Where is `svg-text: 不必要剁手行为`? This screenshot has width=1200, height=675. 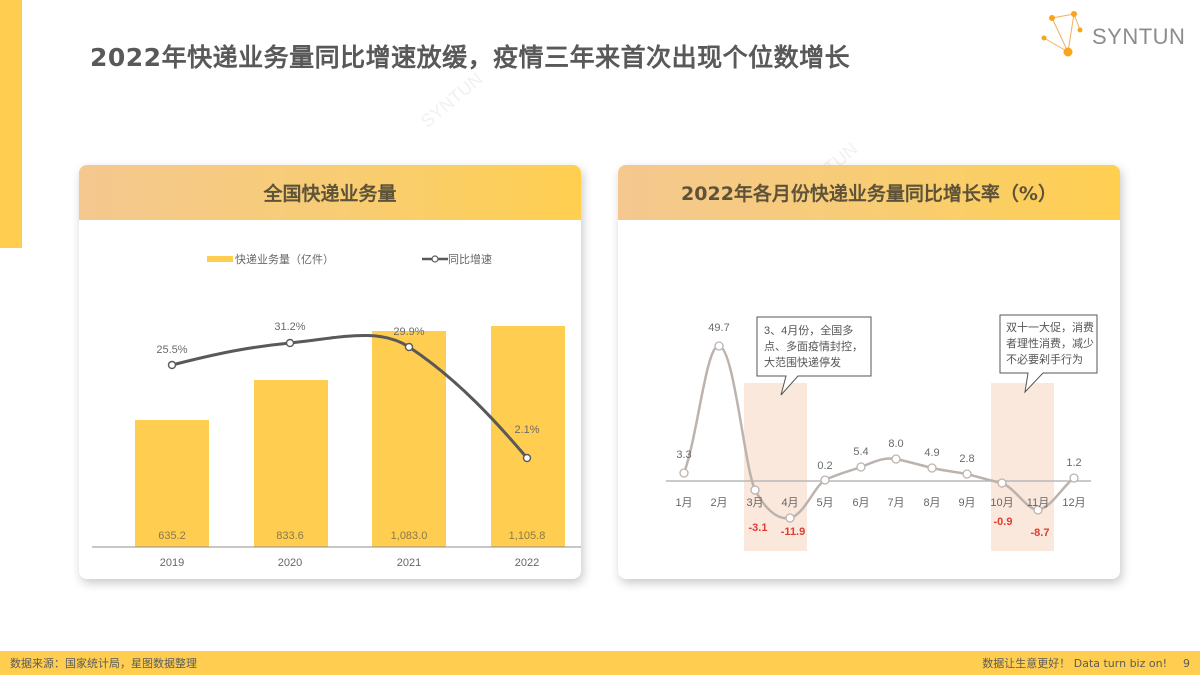 svg-text: 不必要剁手行为 is located at coordinates (1044, 359).